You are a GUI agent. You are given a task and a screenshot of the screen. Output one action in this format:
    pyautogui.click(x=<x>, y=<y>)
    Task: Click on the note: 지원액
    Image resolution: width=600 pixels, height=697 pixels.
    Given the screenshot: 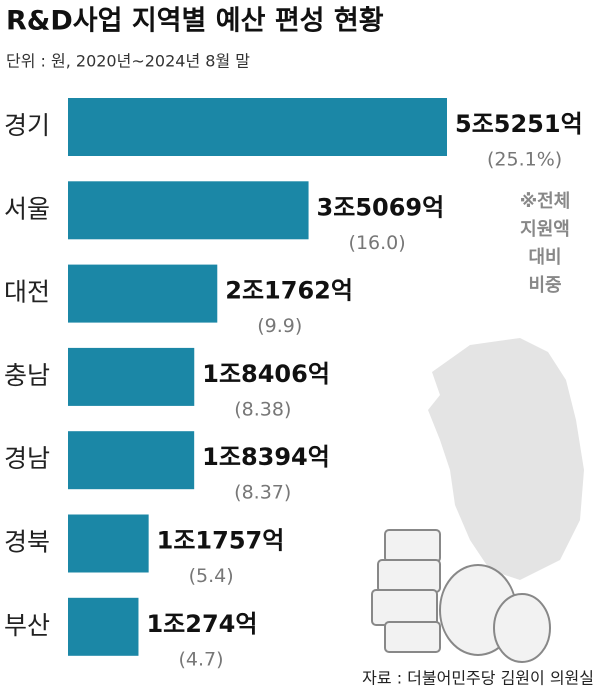 What is the action you would take?
    pyautogui.click(x=545, y=229)
    